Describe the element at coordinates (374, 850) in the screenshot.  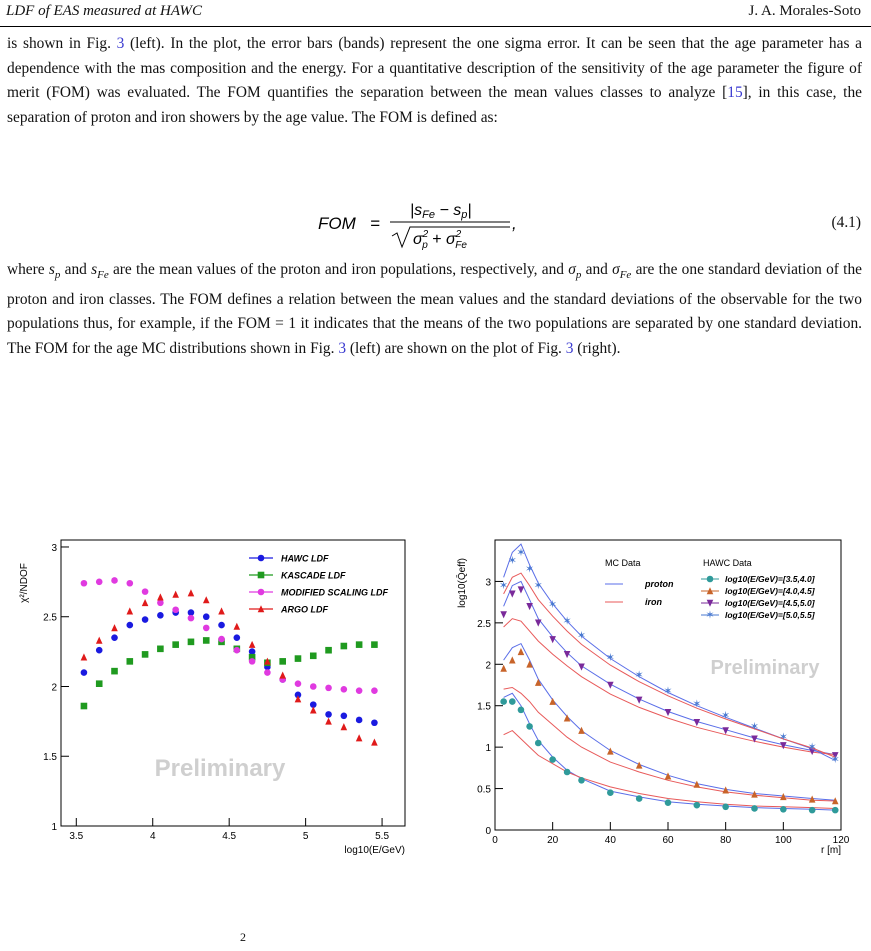
I see `x-axis-label: log10(E/GeV)` at that location.